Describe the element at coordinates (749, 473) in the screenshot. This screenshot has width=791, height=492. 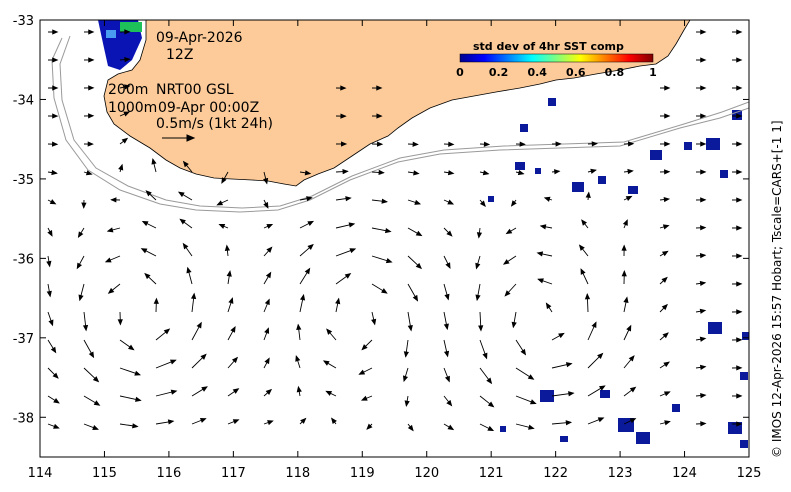
I see `x-tick-label: 125` at that location.